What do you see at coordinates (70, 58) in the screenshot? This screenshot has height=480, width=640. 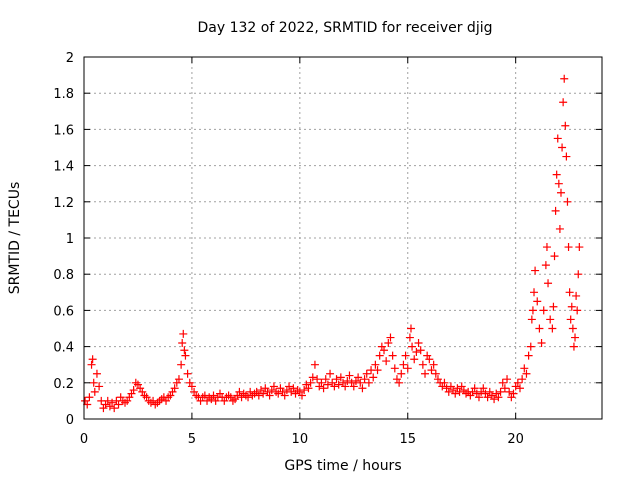 I see `y-tick-label: 2` at bounding box center [70, 58].